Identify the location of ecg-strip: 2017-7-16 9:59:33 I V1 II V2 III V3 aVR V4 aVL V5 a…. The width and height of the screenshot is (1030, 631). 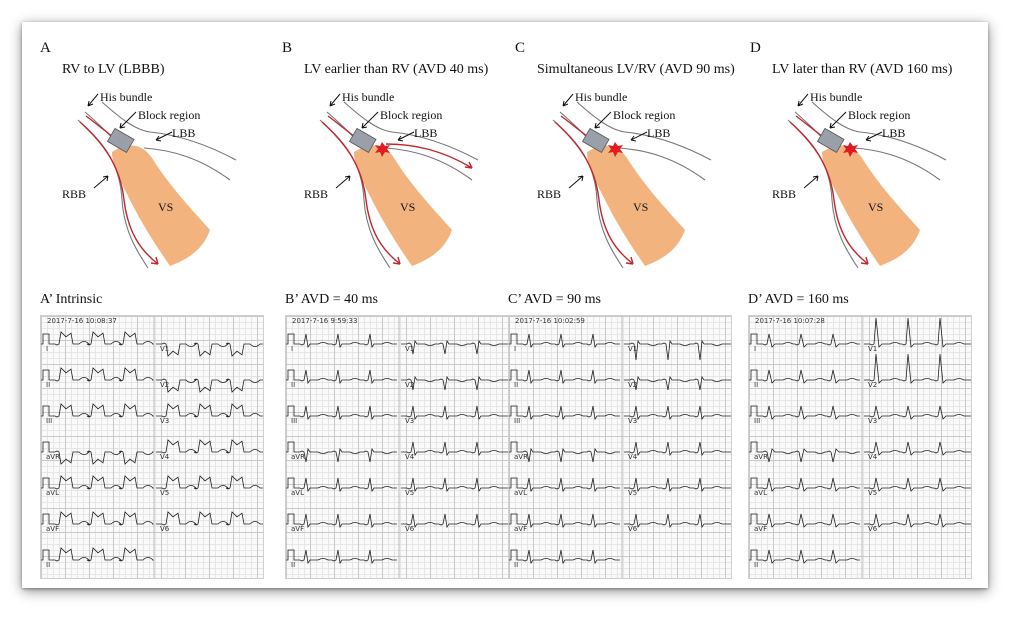
(397, 447).